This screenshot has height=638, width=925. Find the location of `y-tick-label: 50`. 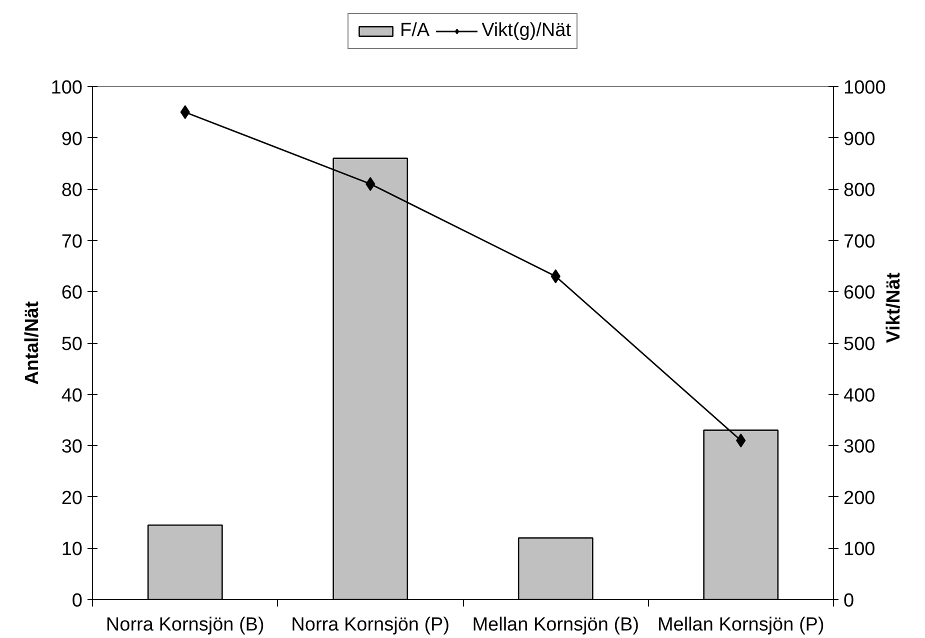

y-tick-label: 50 is located at coordinates (72, 344).